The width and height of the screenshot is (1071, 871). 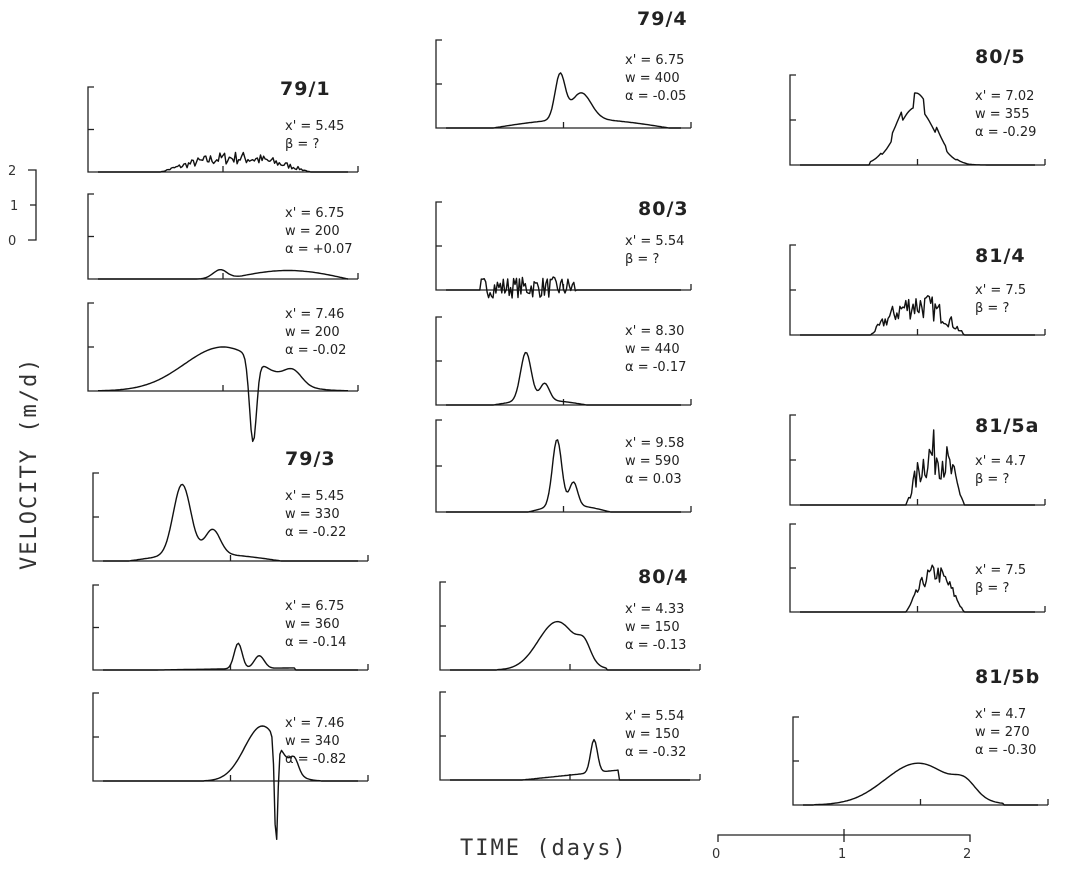 What do you see at coordinates (22, 206) in the screenshot?
I see `velocity-scale-bar: 2 1 0` at bounding box center [22, 206].